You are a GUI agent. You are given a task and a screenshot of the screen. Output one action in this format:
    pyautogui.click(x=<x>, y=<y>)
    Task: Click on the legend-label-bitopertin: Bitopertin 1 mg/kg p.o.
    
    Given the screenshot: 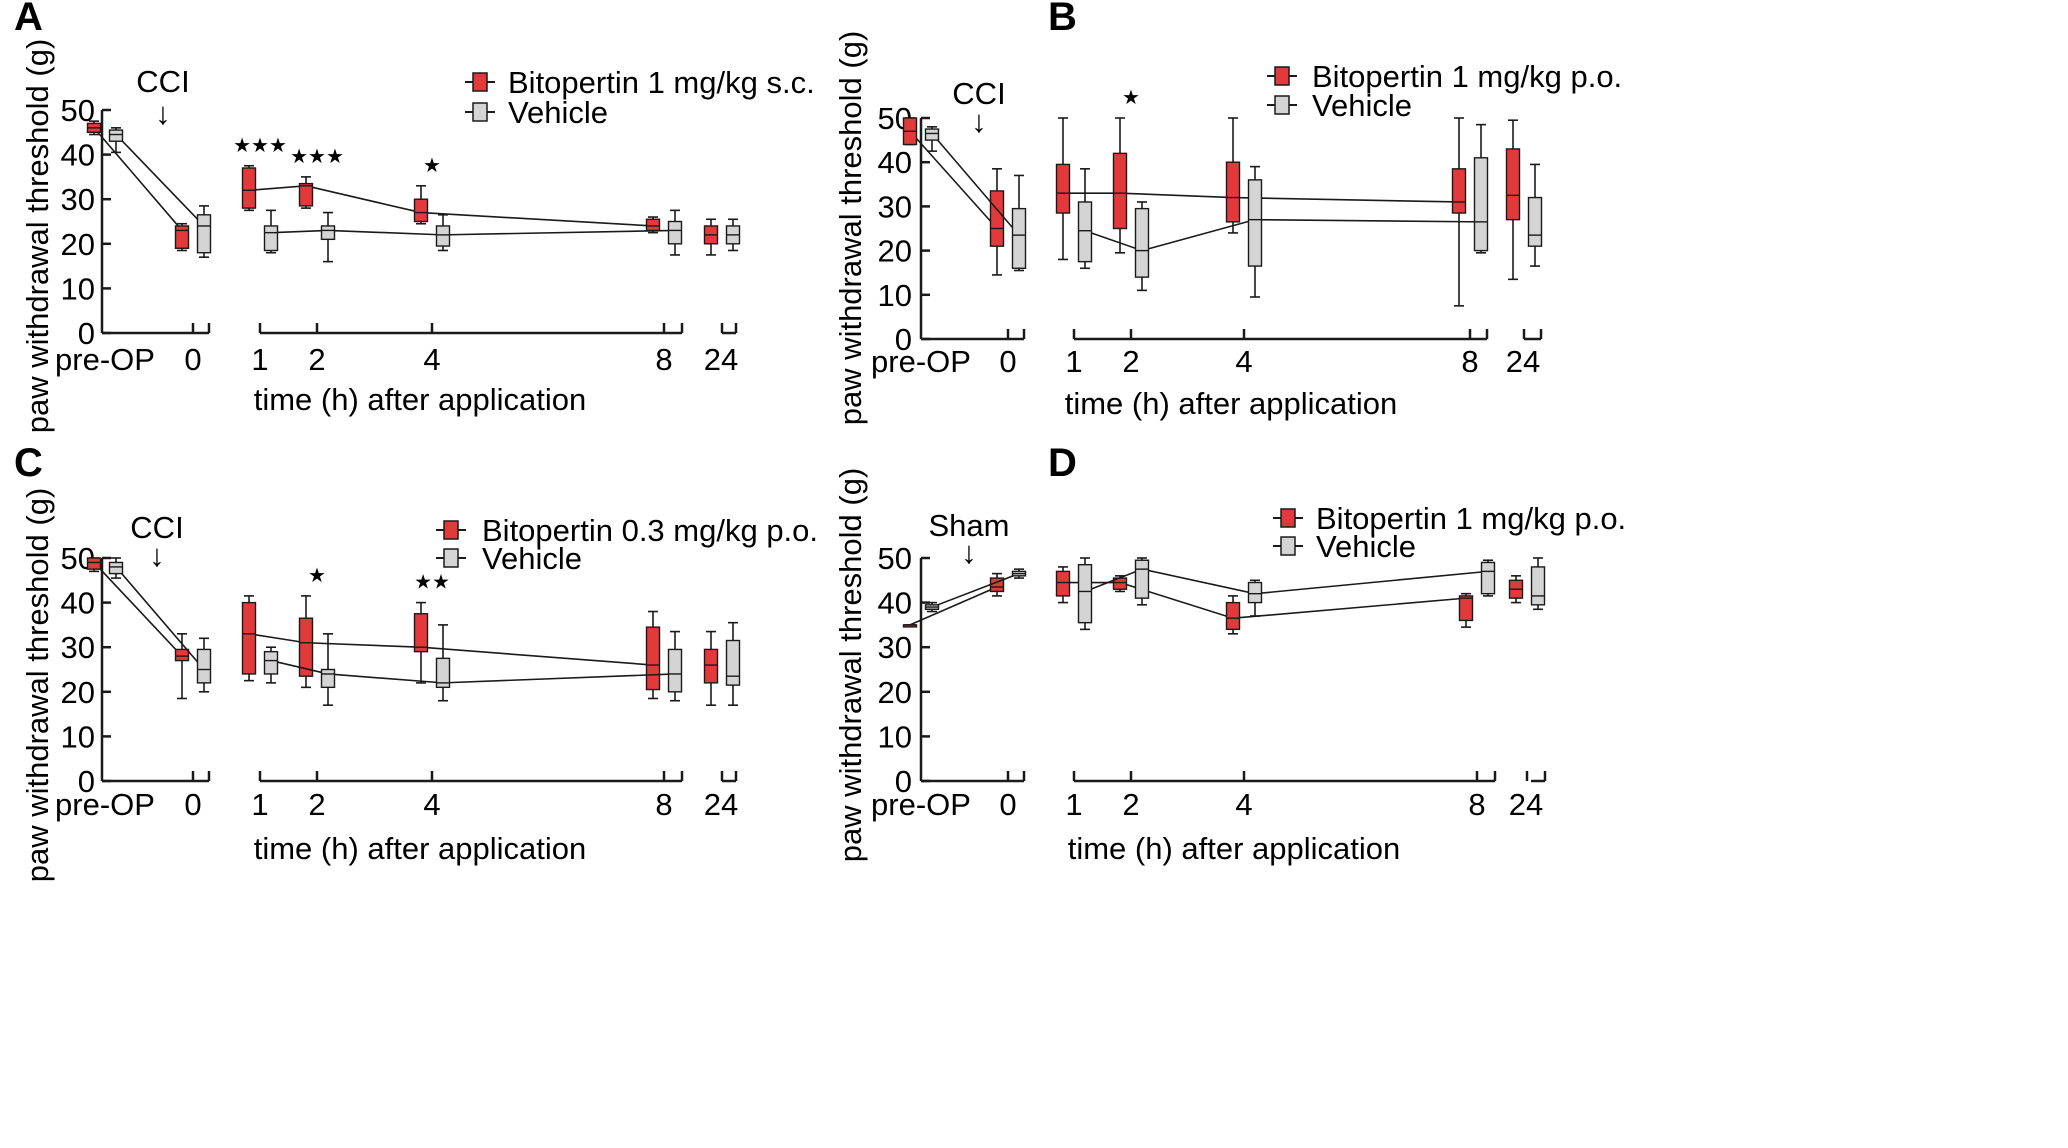 What is the action you would take?
    pyautogui.click(x=1467, y=76)
    